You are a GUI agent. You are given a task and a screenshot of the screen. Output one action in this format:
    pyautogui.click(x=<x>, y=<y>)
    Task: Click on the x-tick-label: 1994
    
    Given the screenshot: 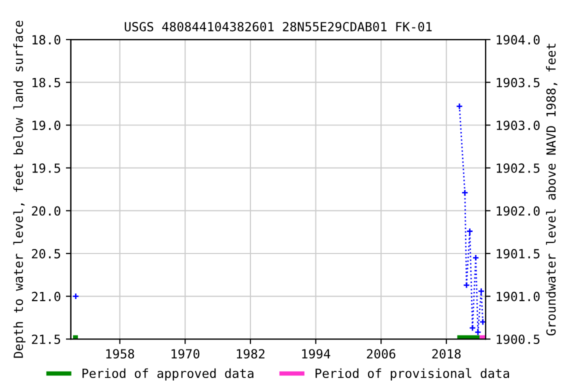 What is the action you would take?
    pyautogui.click(x=316, y=354)
    